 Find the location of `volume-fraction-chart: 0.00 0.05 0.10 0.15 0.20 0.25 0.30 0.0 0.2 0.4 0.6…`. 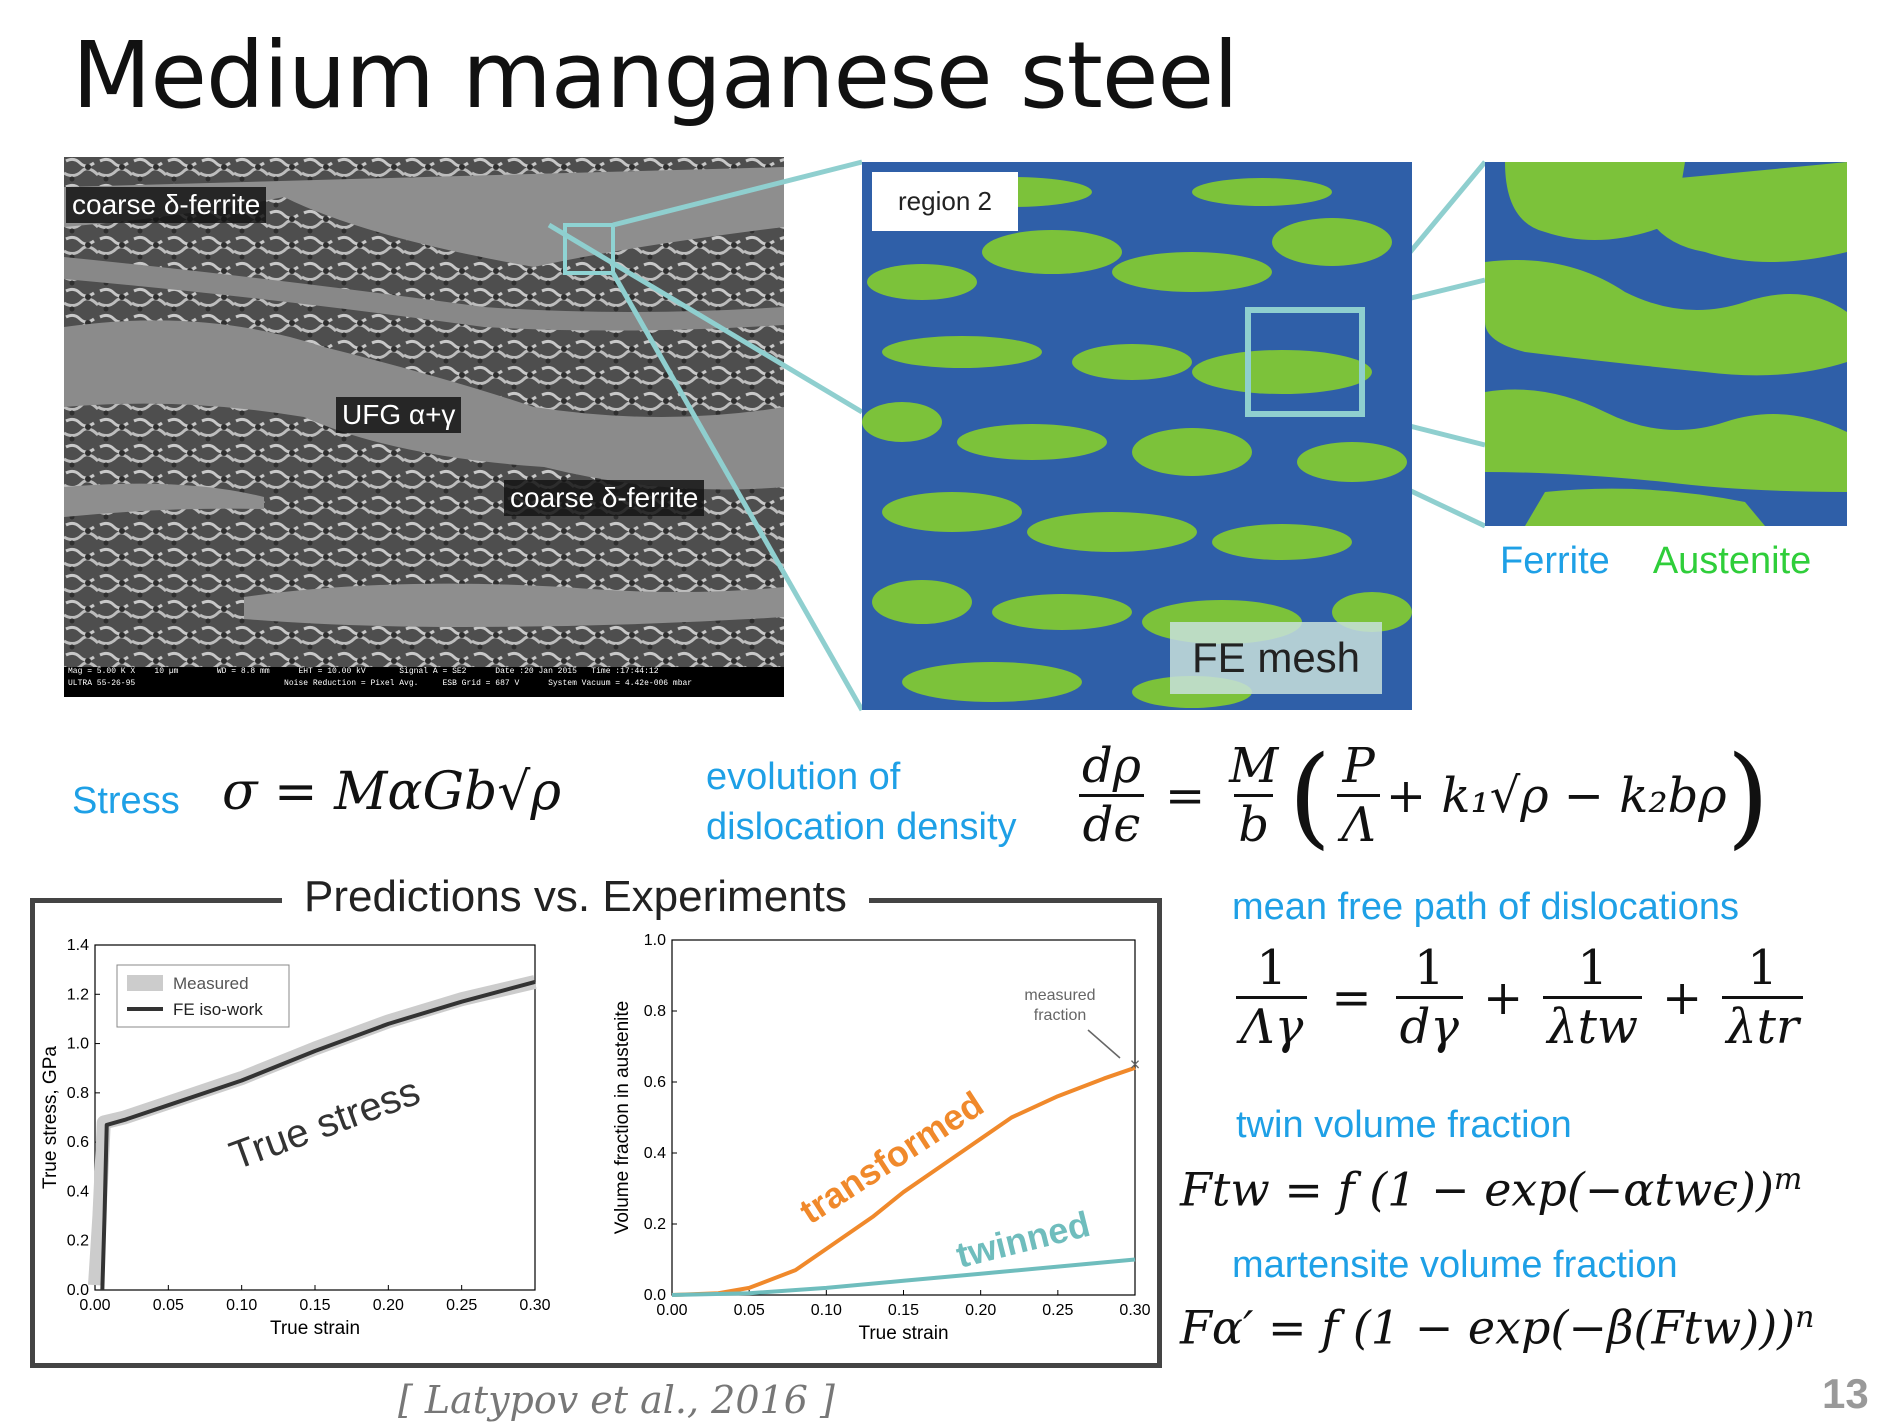

volume-fraction-chart: 0.00 0.05 0.10 0.15 0.20 0.25 0.30 0.0 0.2 0.4 0.6… is located at coordinates (881, 1138).